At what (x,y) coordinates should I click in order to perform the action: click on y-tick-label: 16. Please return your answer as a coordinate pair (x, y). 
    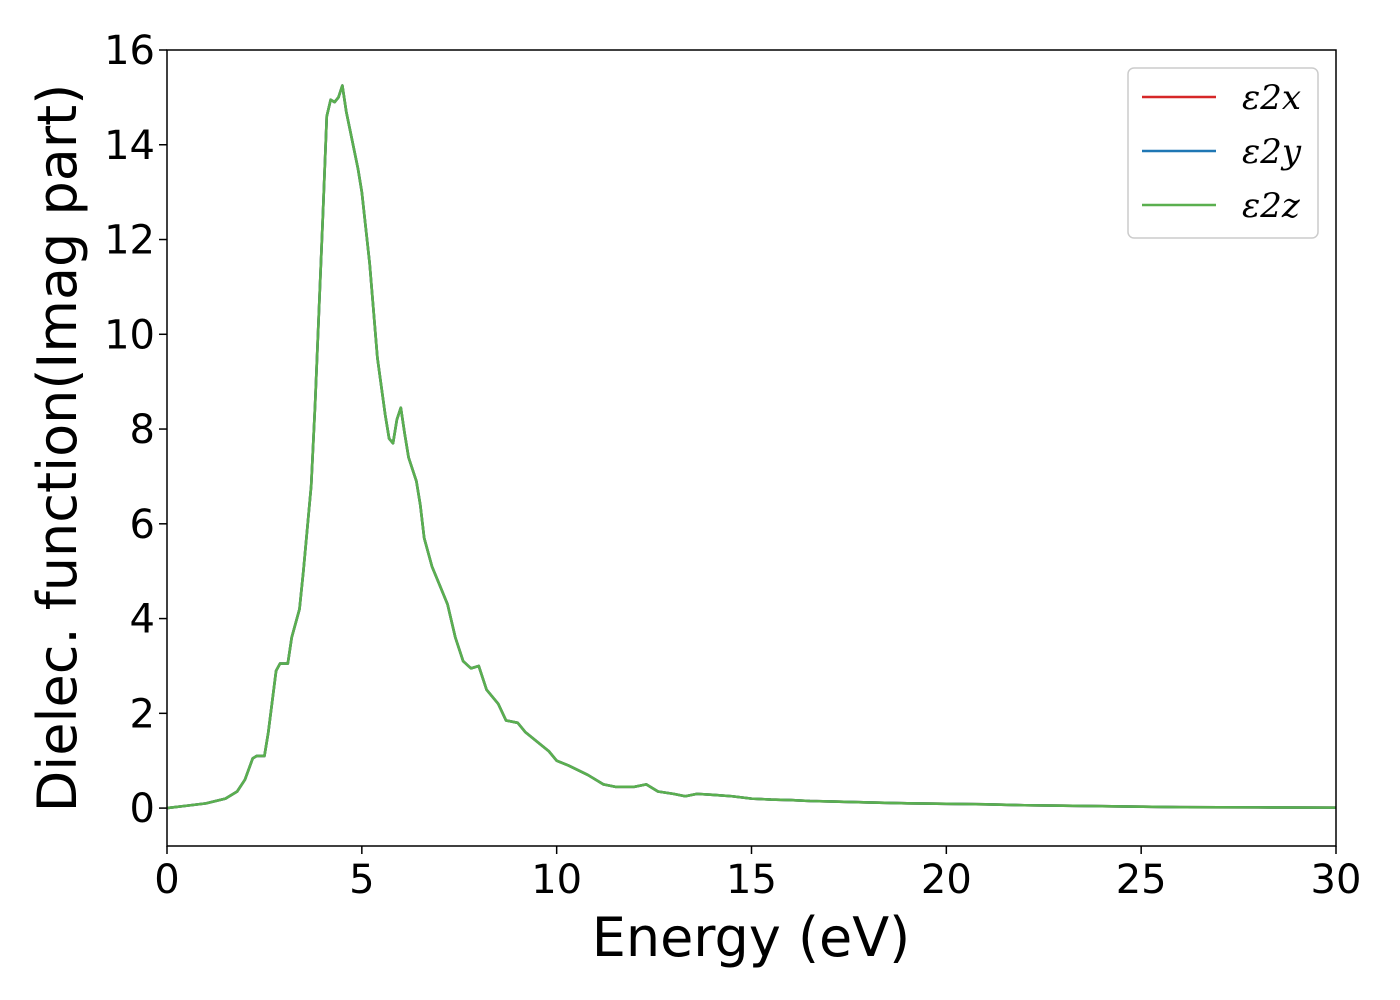
    Looking at the image, I should click on (129, 51).